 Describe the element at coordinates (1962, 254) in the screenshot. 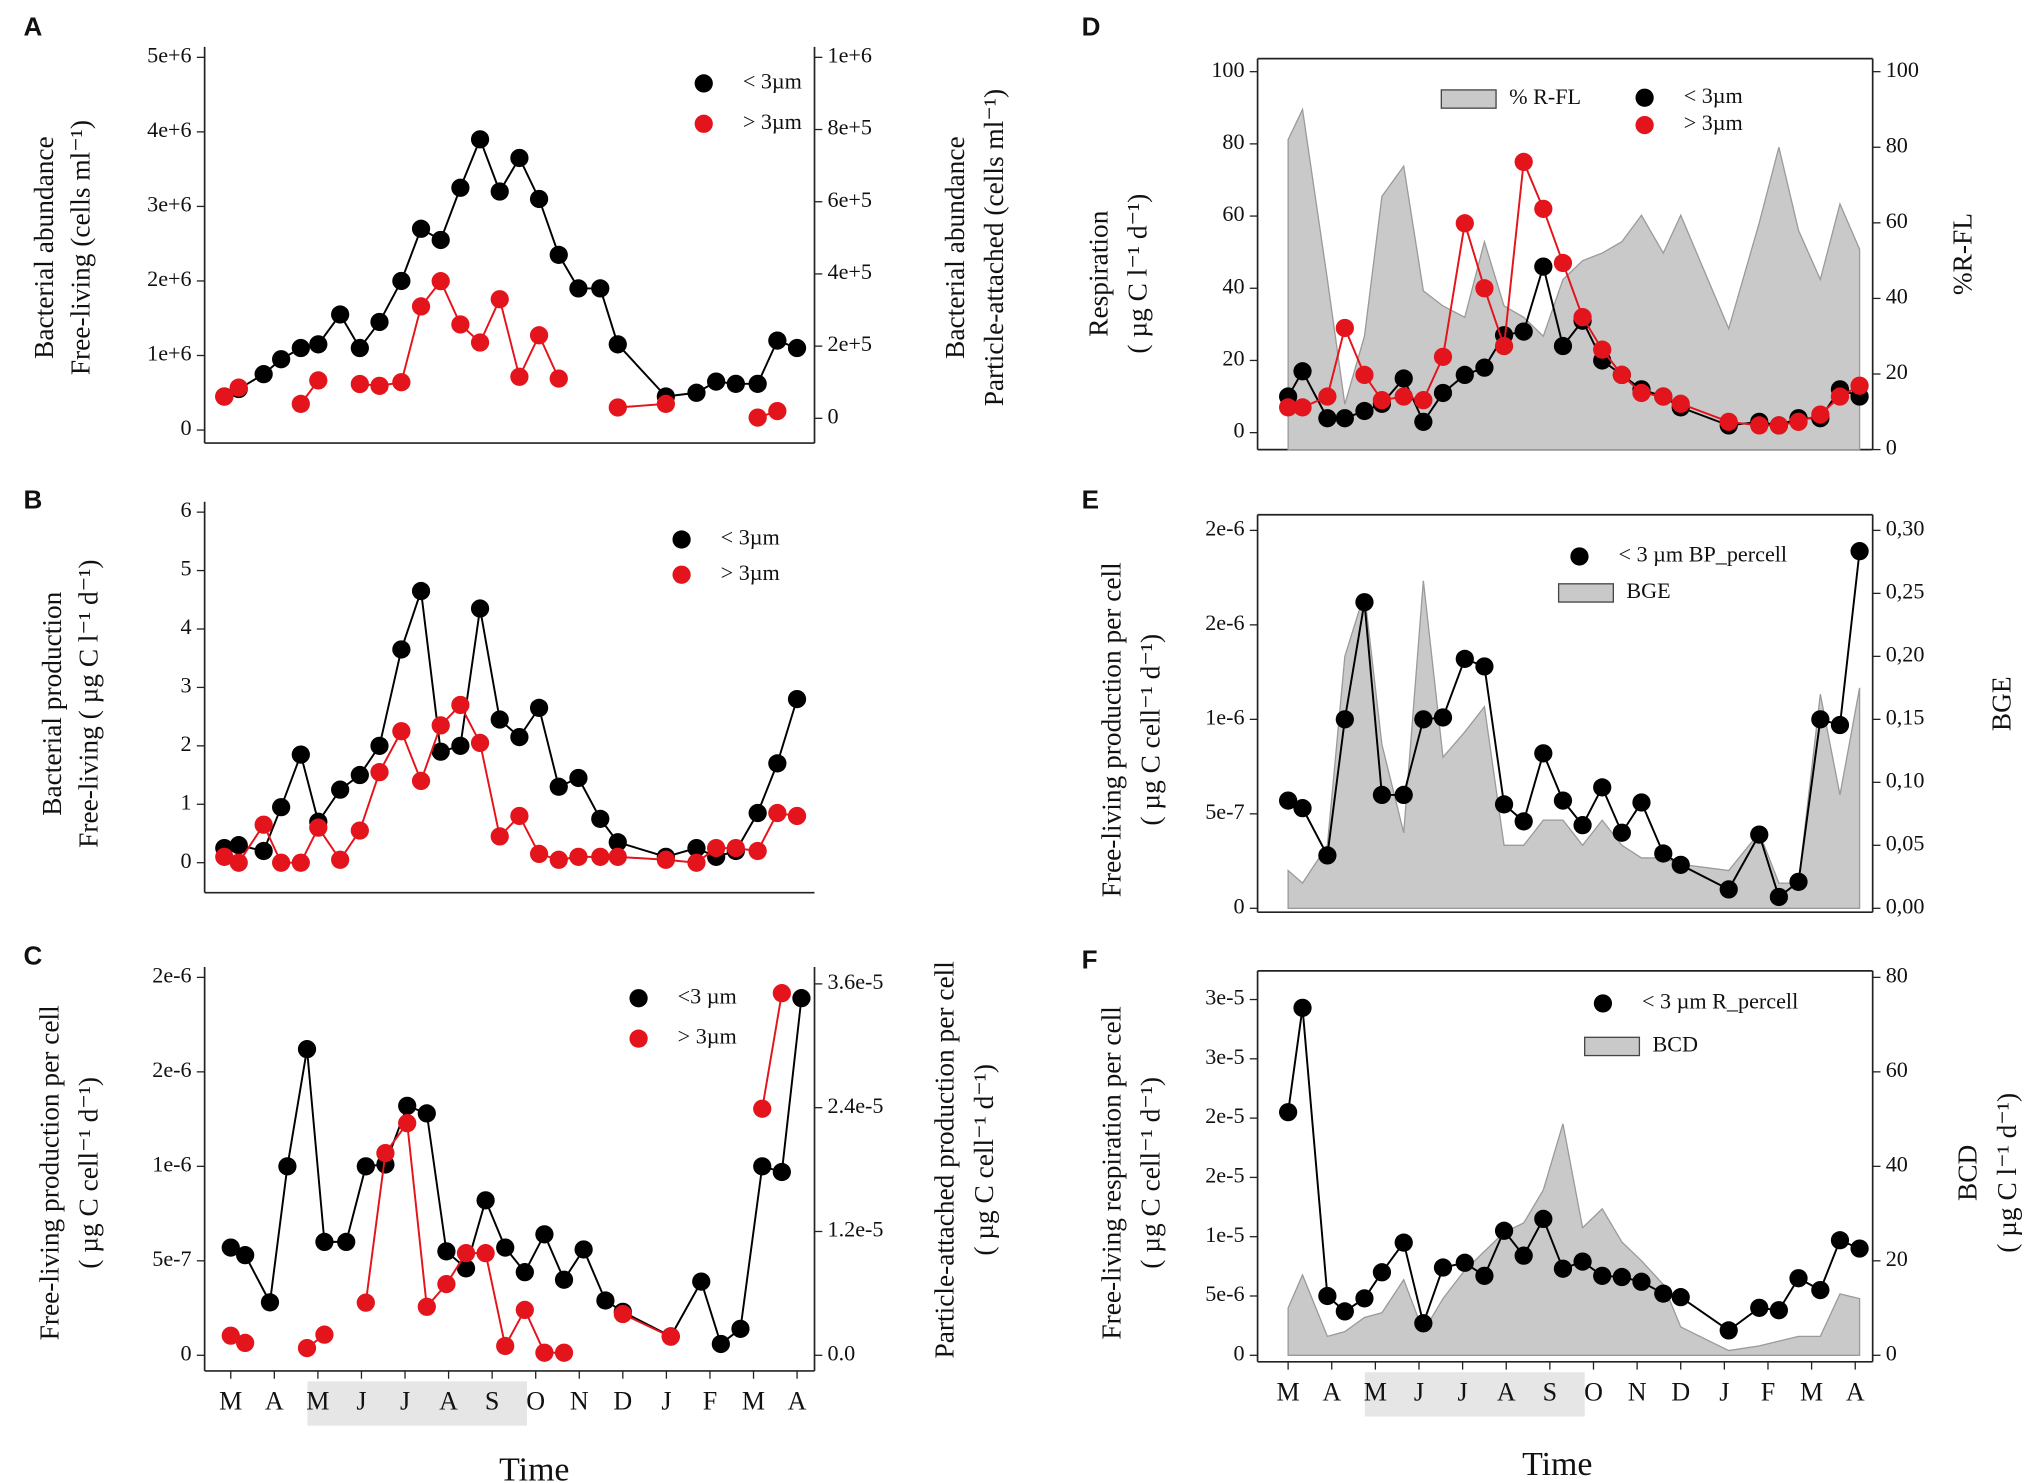

I see `y2-axis-label: %R-FL` at that location.